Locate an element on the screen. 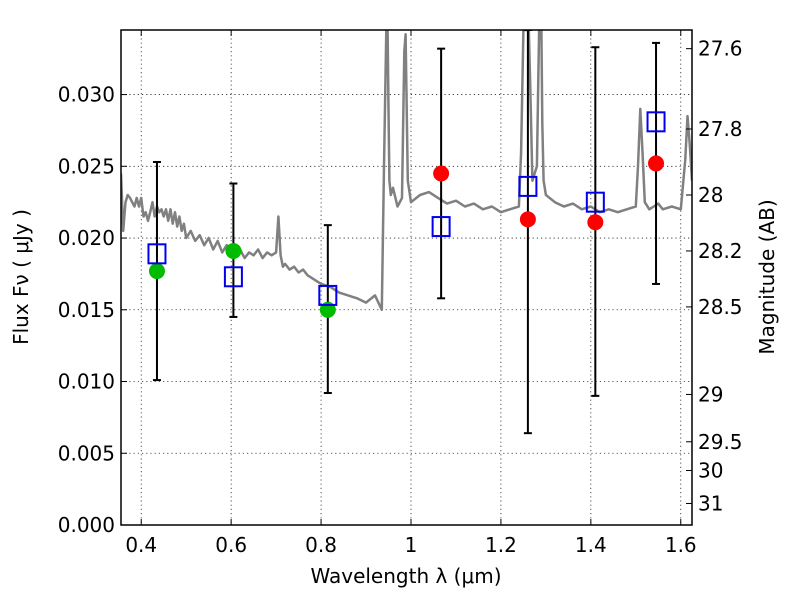 Image resolution: width=800 pixels, height=600 pixels. y-tick-label: 0.015 is located at coordinates (86, 310).